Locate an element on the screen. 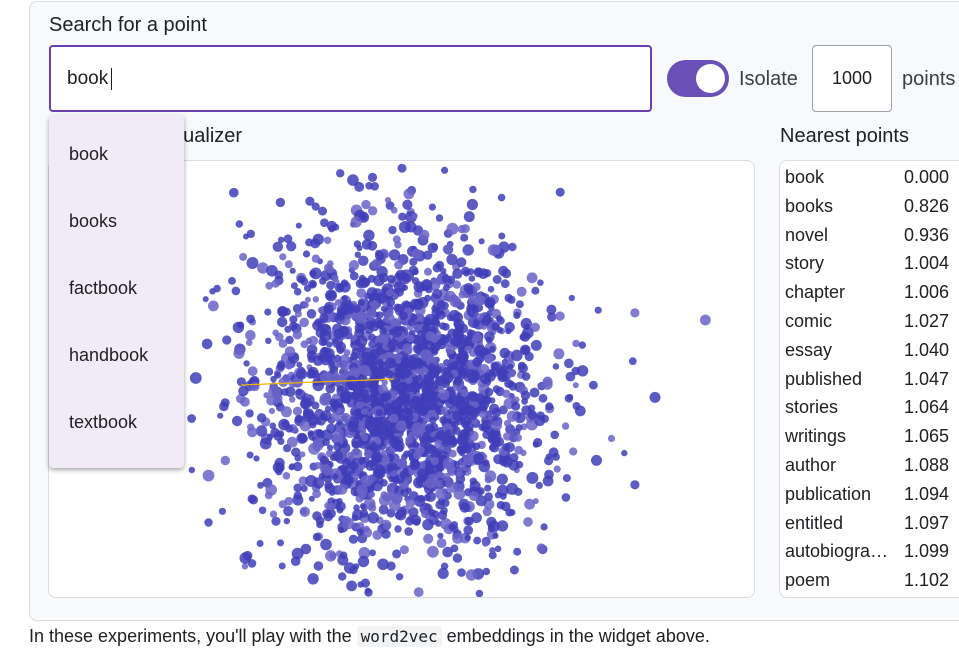 The height and width of the screenshot is (662, 959). dropdown-item: books is located at coordinates (93, 221).